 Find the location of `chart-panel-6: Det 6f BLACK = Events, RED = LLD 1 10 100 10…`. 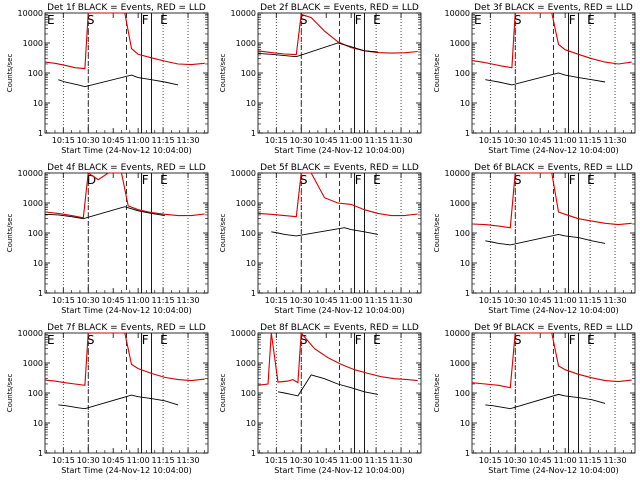

chart-panel-6: Det 6f BLACK = Events, RED = LLD 1 10 100 10… is located at coordinates (534, 239).